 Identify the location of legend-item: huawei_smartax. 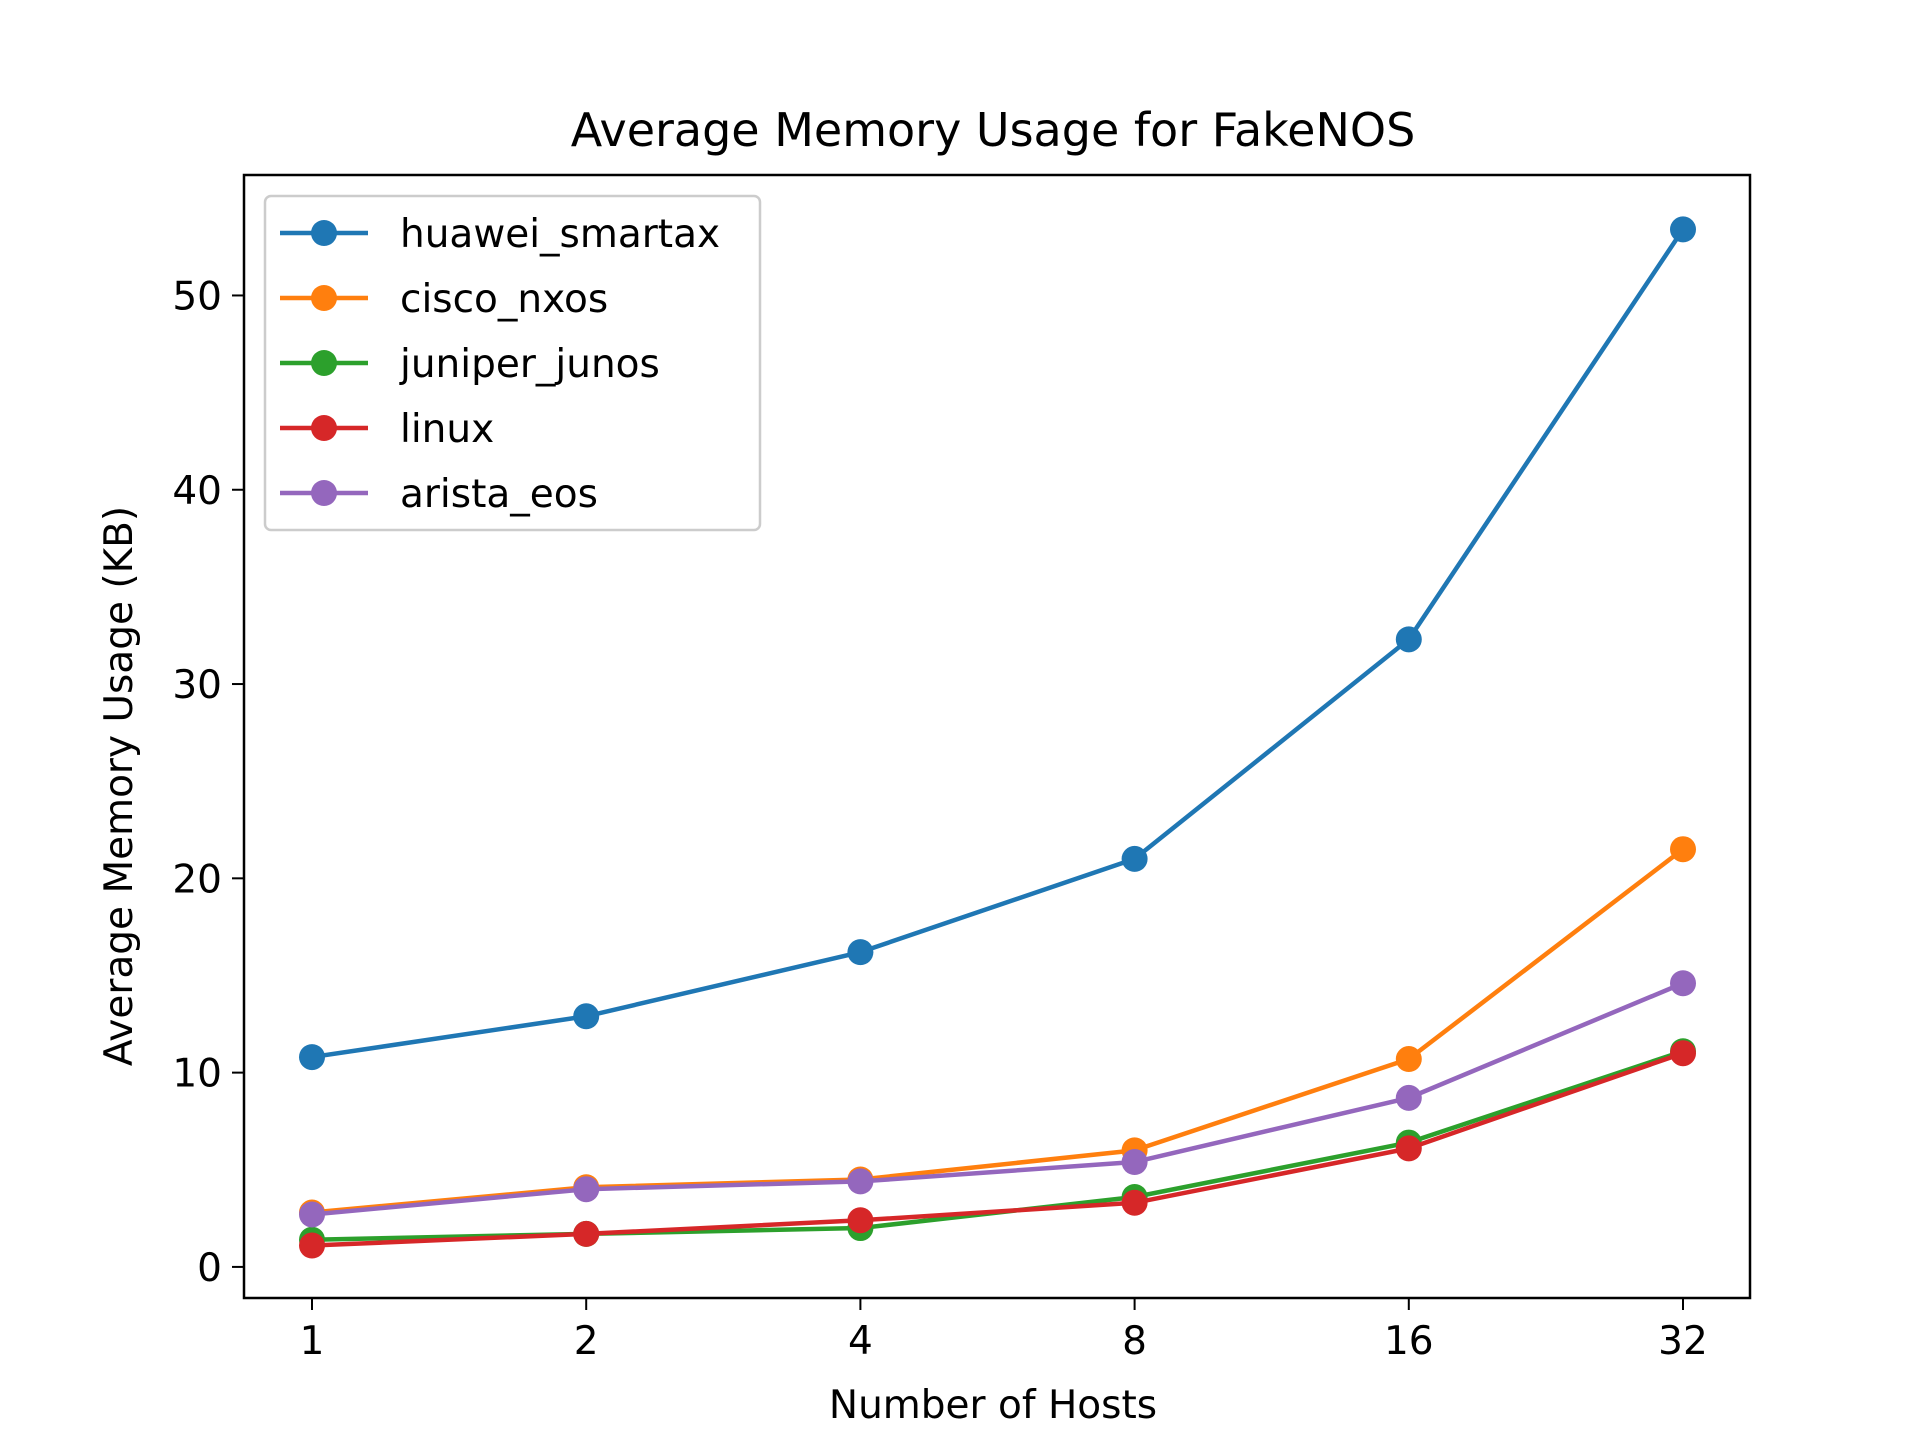
(500, 234).